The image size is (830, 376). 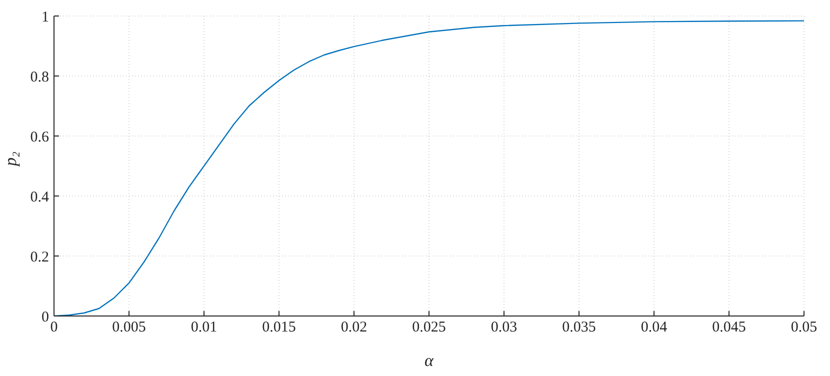 What do you see at coordinates (429, 328) in the screenshot?
I see `x-tick-label: 0.025` at bounding box center [429, 328].